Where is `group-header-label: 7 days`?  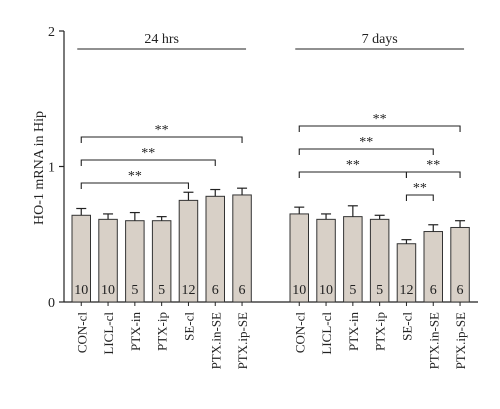 group-header-label: 7 days is located at coordinates (380, 39).